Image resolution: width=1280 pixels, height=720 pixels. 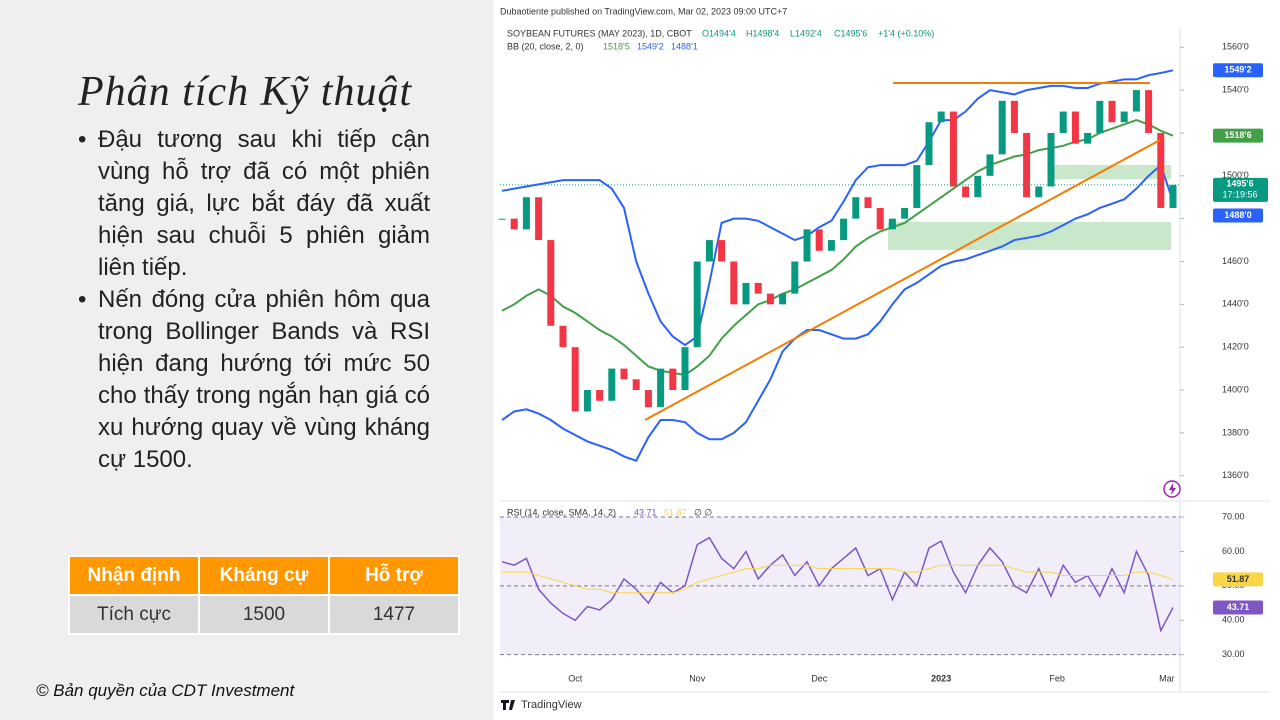 What do you see at coordinates (1233, 654) in the screenshot?
I see `y-tick-label: 30.00` at bounding box center [1233, 654].